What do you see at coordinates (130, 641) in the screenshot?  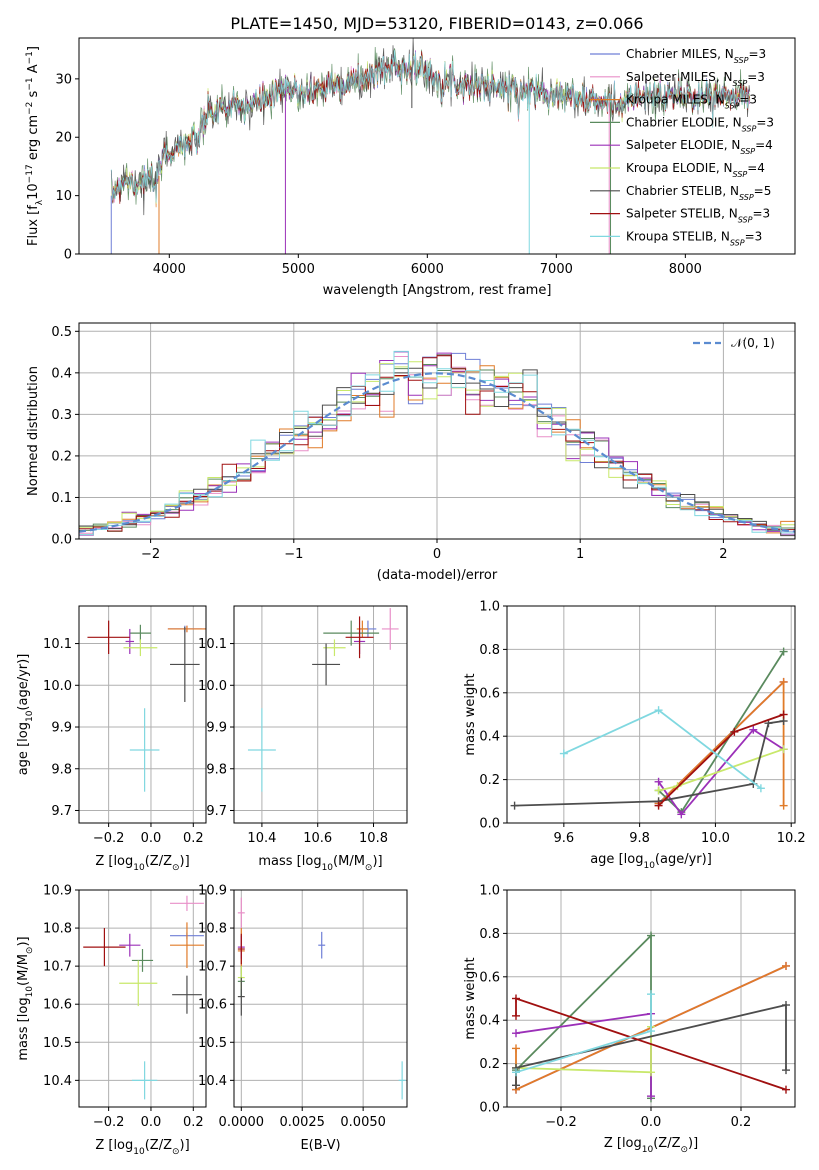 I see `point-salpeter-elodie` at bounding box center [130, 641].